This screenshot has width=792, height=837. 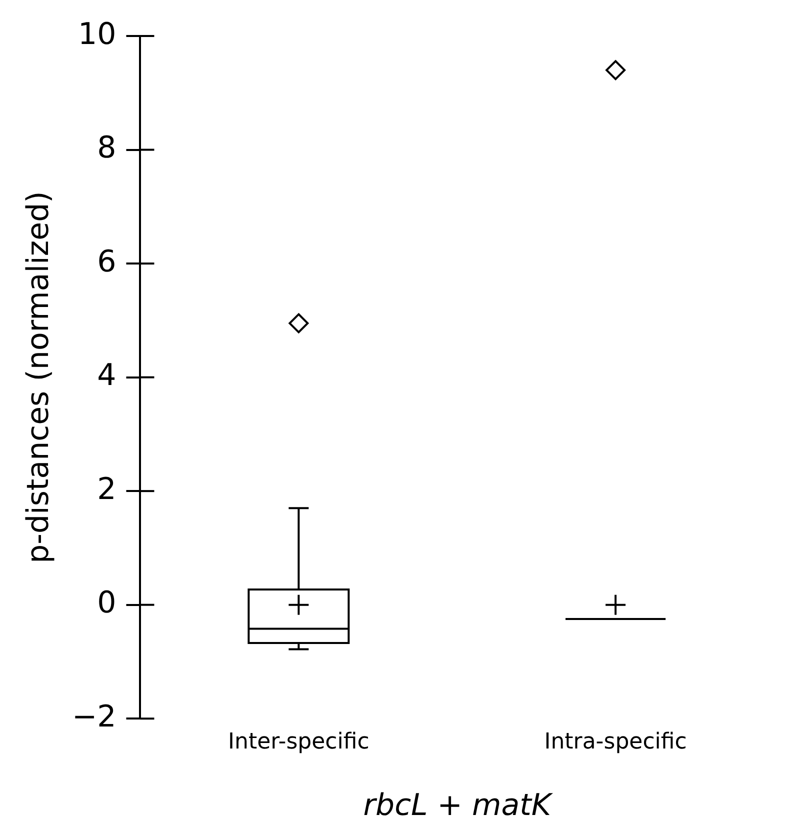 What do you see at coordinates (106, 262) in the screenshot?
I see `y-tick-label: 6` at bounding box center [106, 262].